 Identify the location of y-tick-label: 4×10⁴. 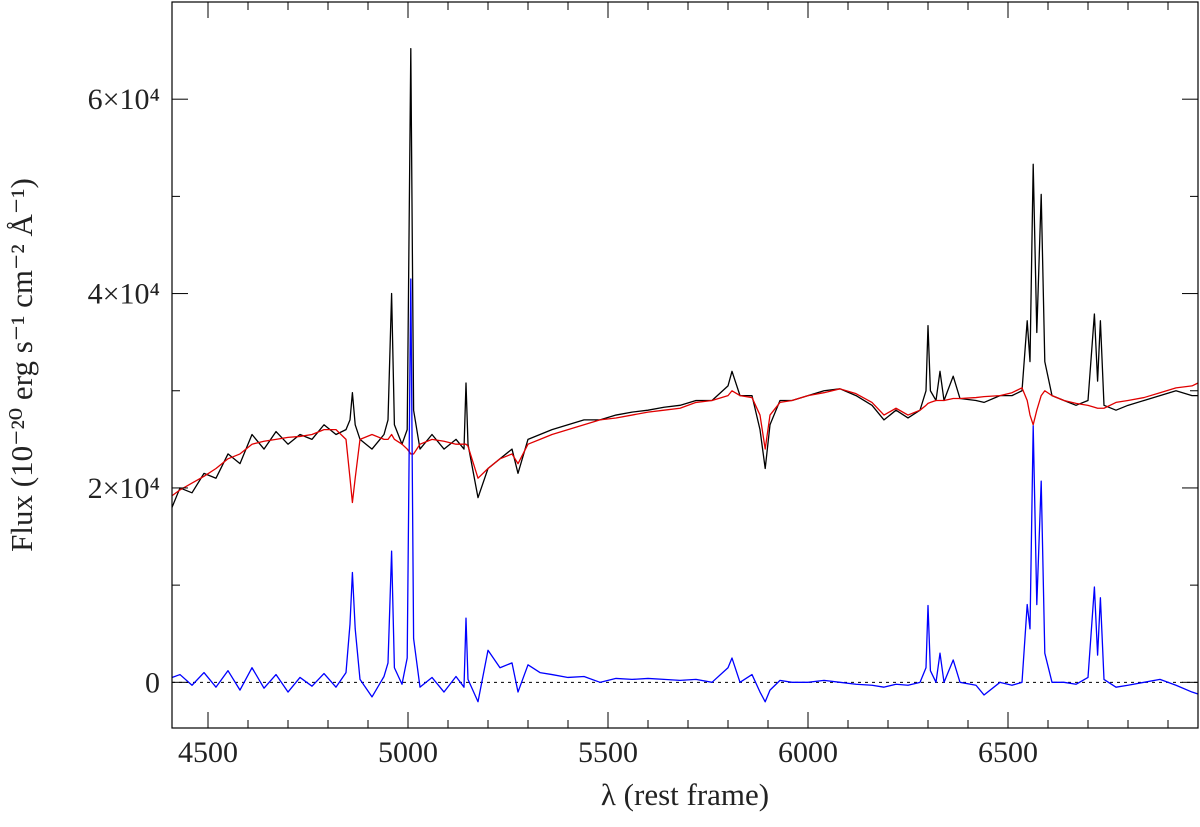
(124, 294).